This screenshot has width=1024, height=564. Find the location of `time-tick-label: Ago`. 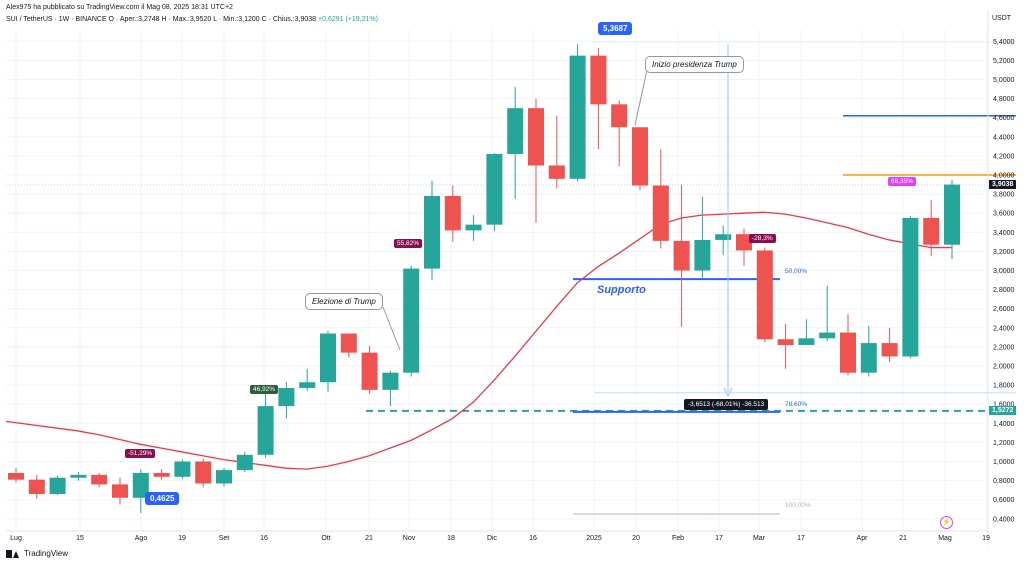

time-tick-label: Ago is located at coordinates (141, 538).